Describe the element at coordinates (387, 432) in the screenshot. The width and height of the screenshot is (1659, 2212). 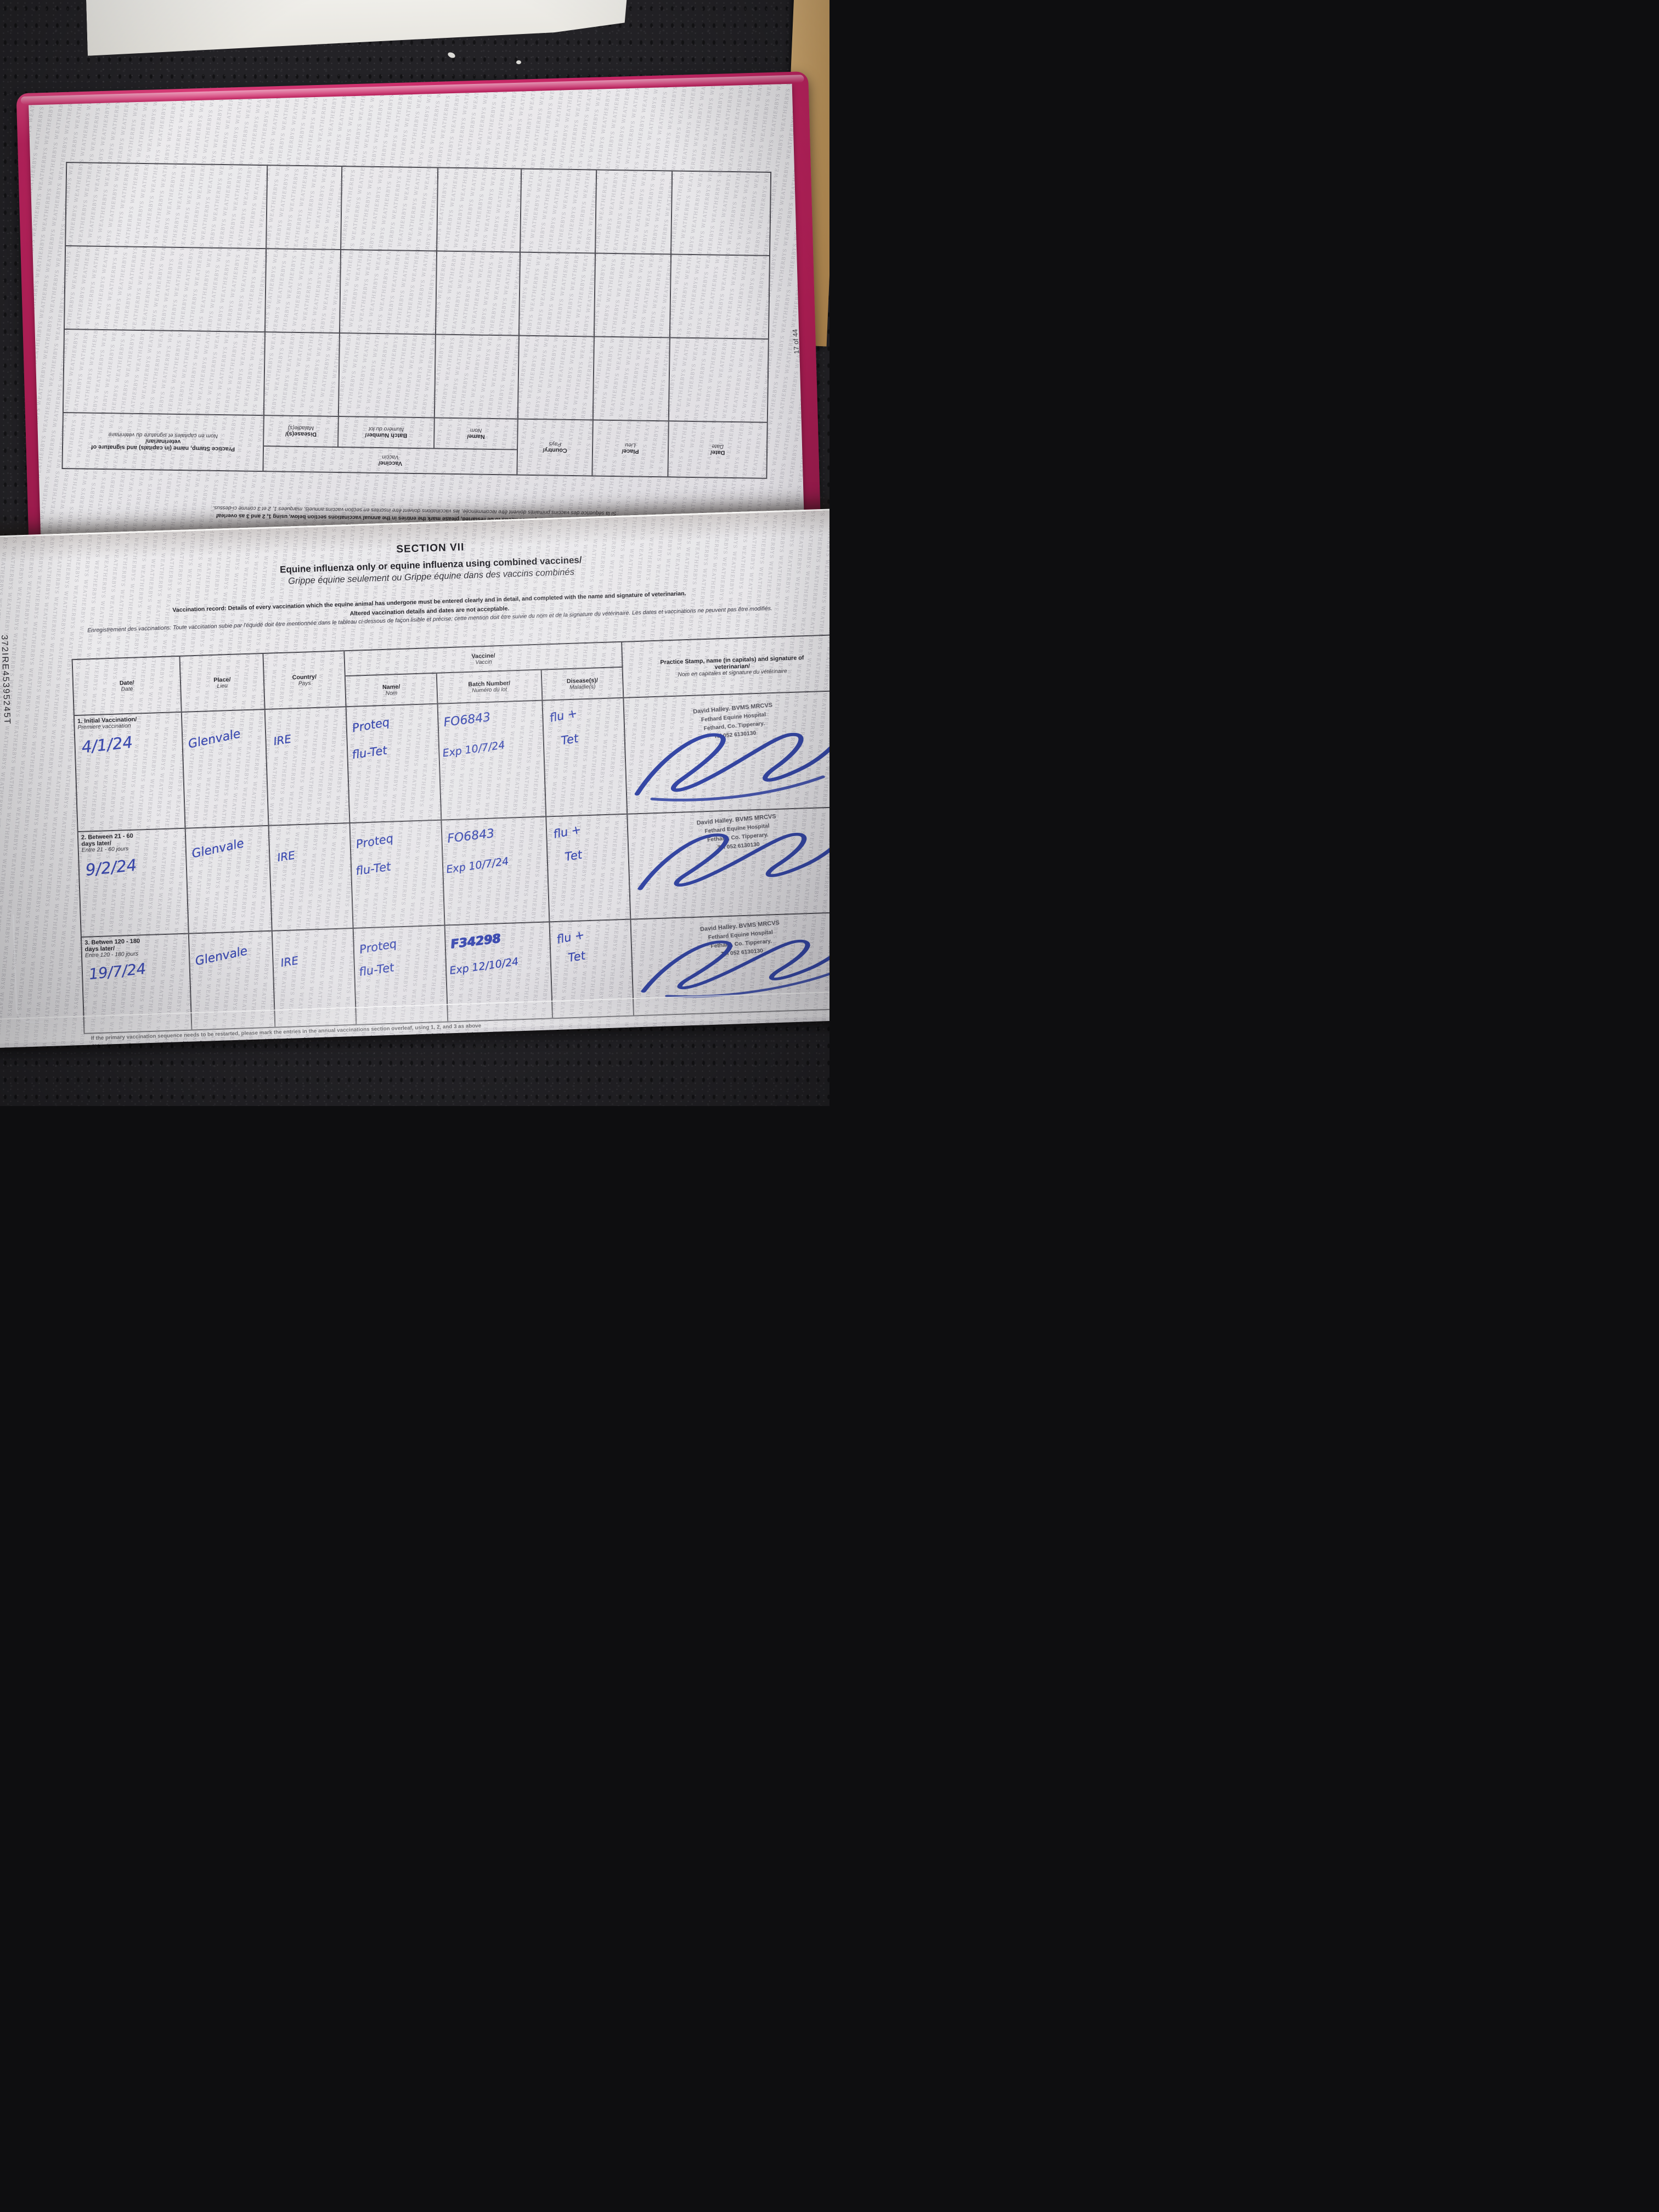
I see `col-header-batch: Batch Number/ Numéro du lot` at that location.